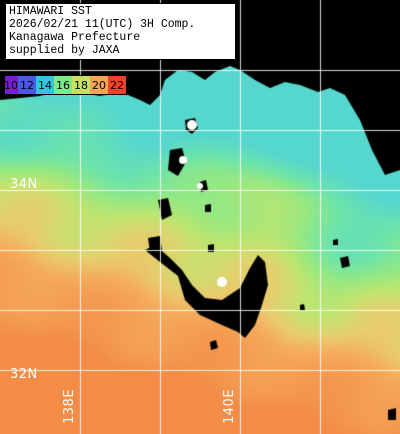 The width and height of the screenshot is (400, 434). Describe the element at coordinates (50, 11) in the screenshot. I see `title-line: HIMAWARI SST` at that location.